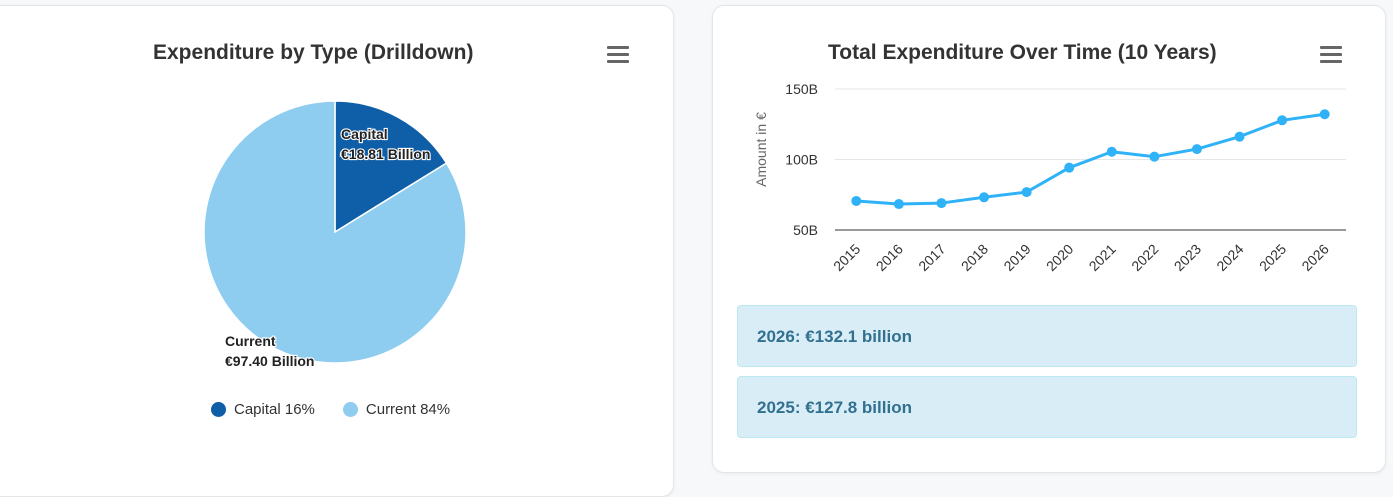 Image resolution: width=1393 pixels, height=497 pixels. What do you see at coordinates (1090, 159) in the screenshot?
I see `series-line` at bounding box center [1090, 159].